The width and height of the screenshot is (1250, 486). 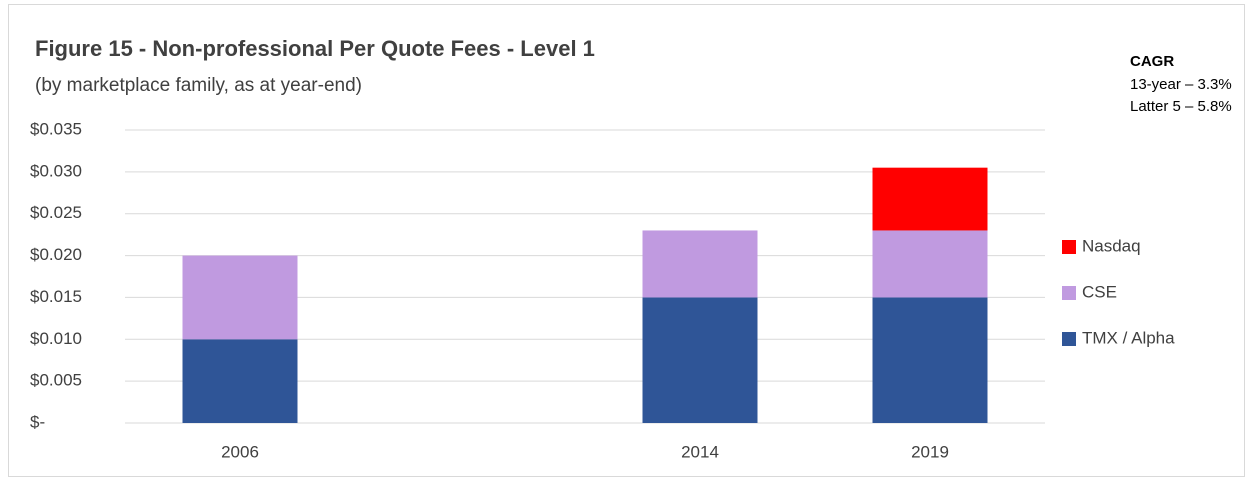 What do you see at coordinates (37, 421) in the screenshot?
I see `y-tick-label: $-` at bounding box center [37, 421].